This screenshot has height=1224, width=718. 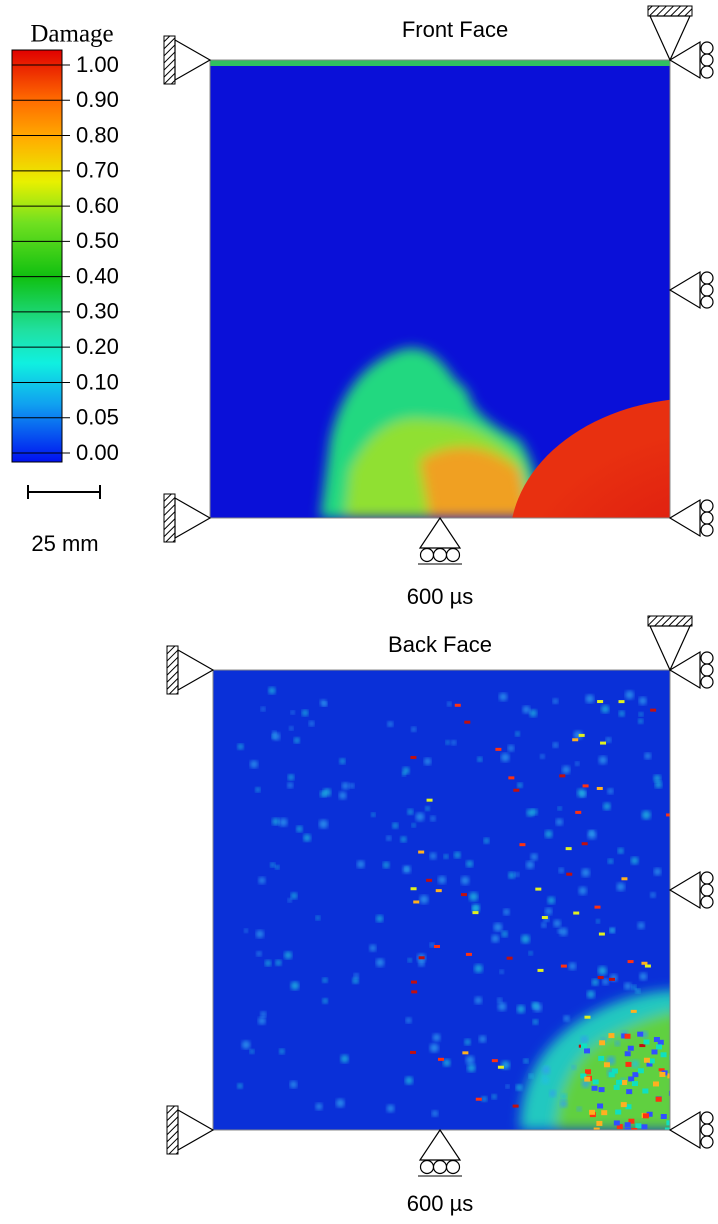 I want to click on colorbar-label: 0.90, so click(x=97, y=99).